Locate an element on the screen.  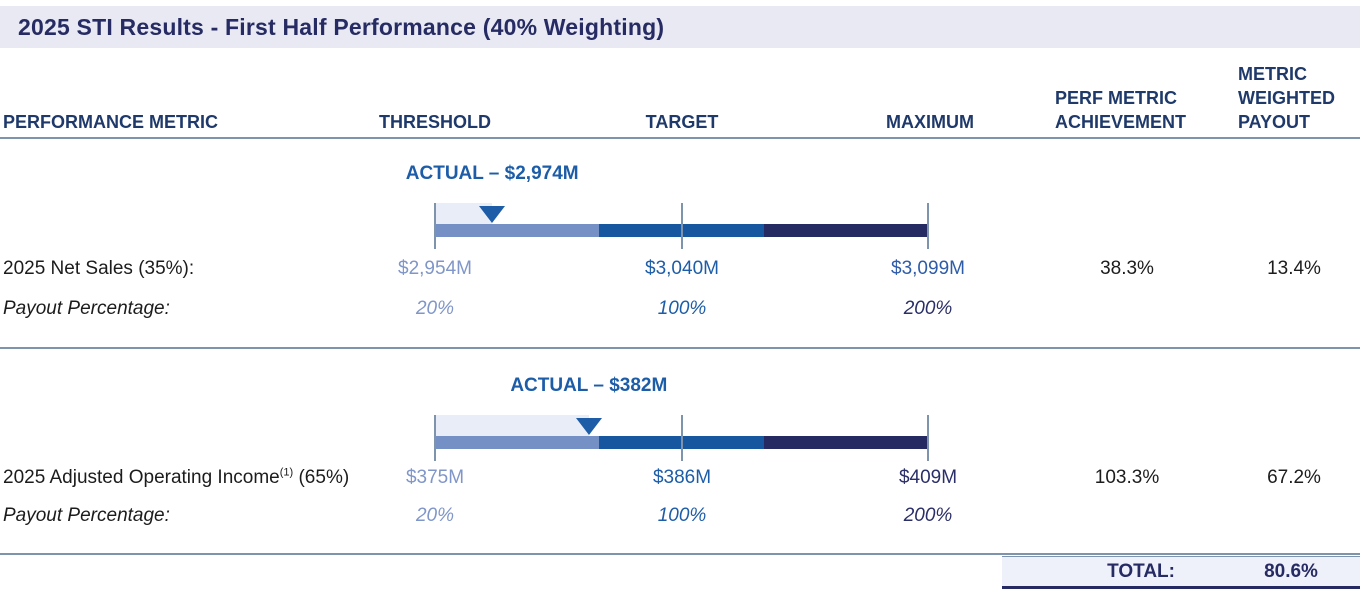
metric-label: 2025 Adjusted Operating Income(1) (65%) is located at coordinates (176, 478).